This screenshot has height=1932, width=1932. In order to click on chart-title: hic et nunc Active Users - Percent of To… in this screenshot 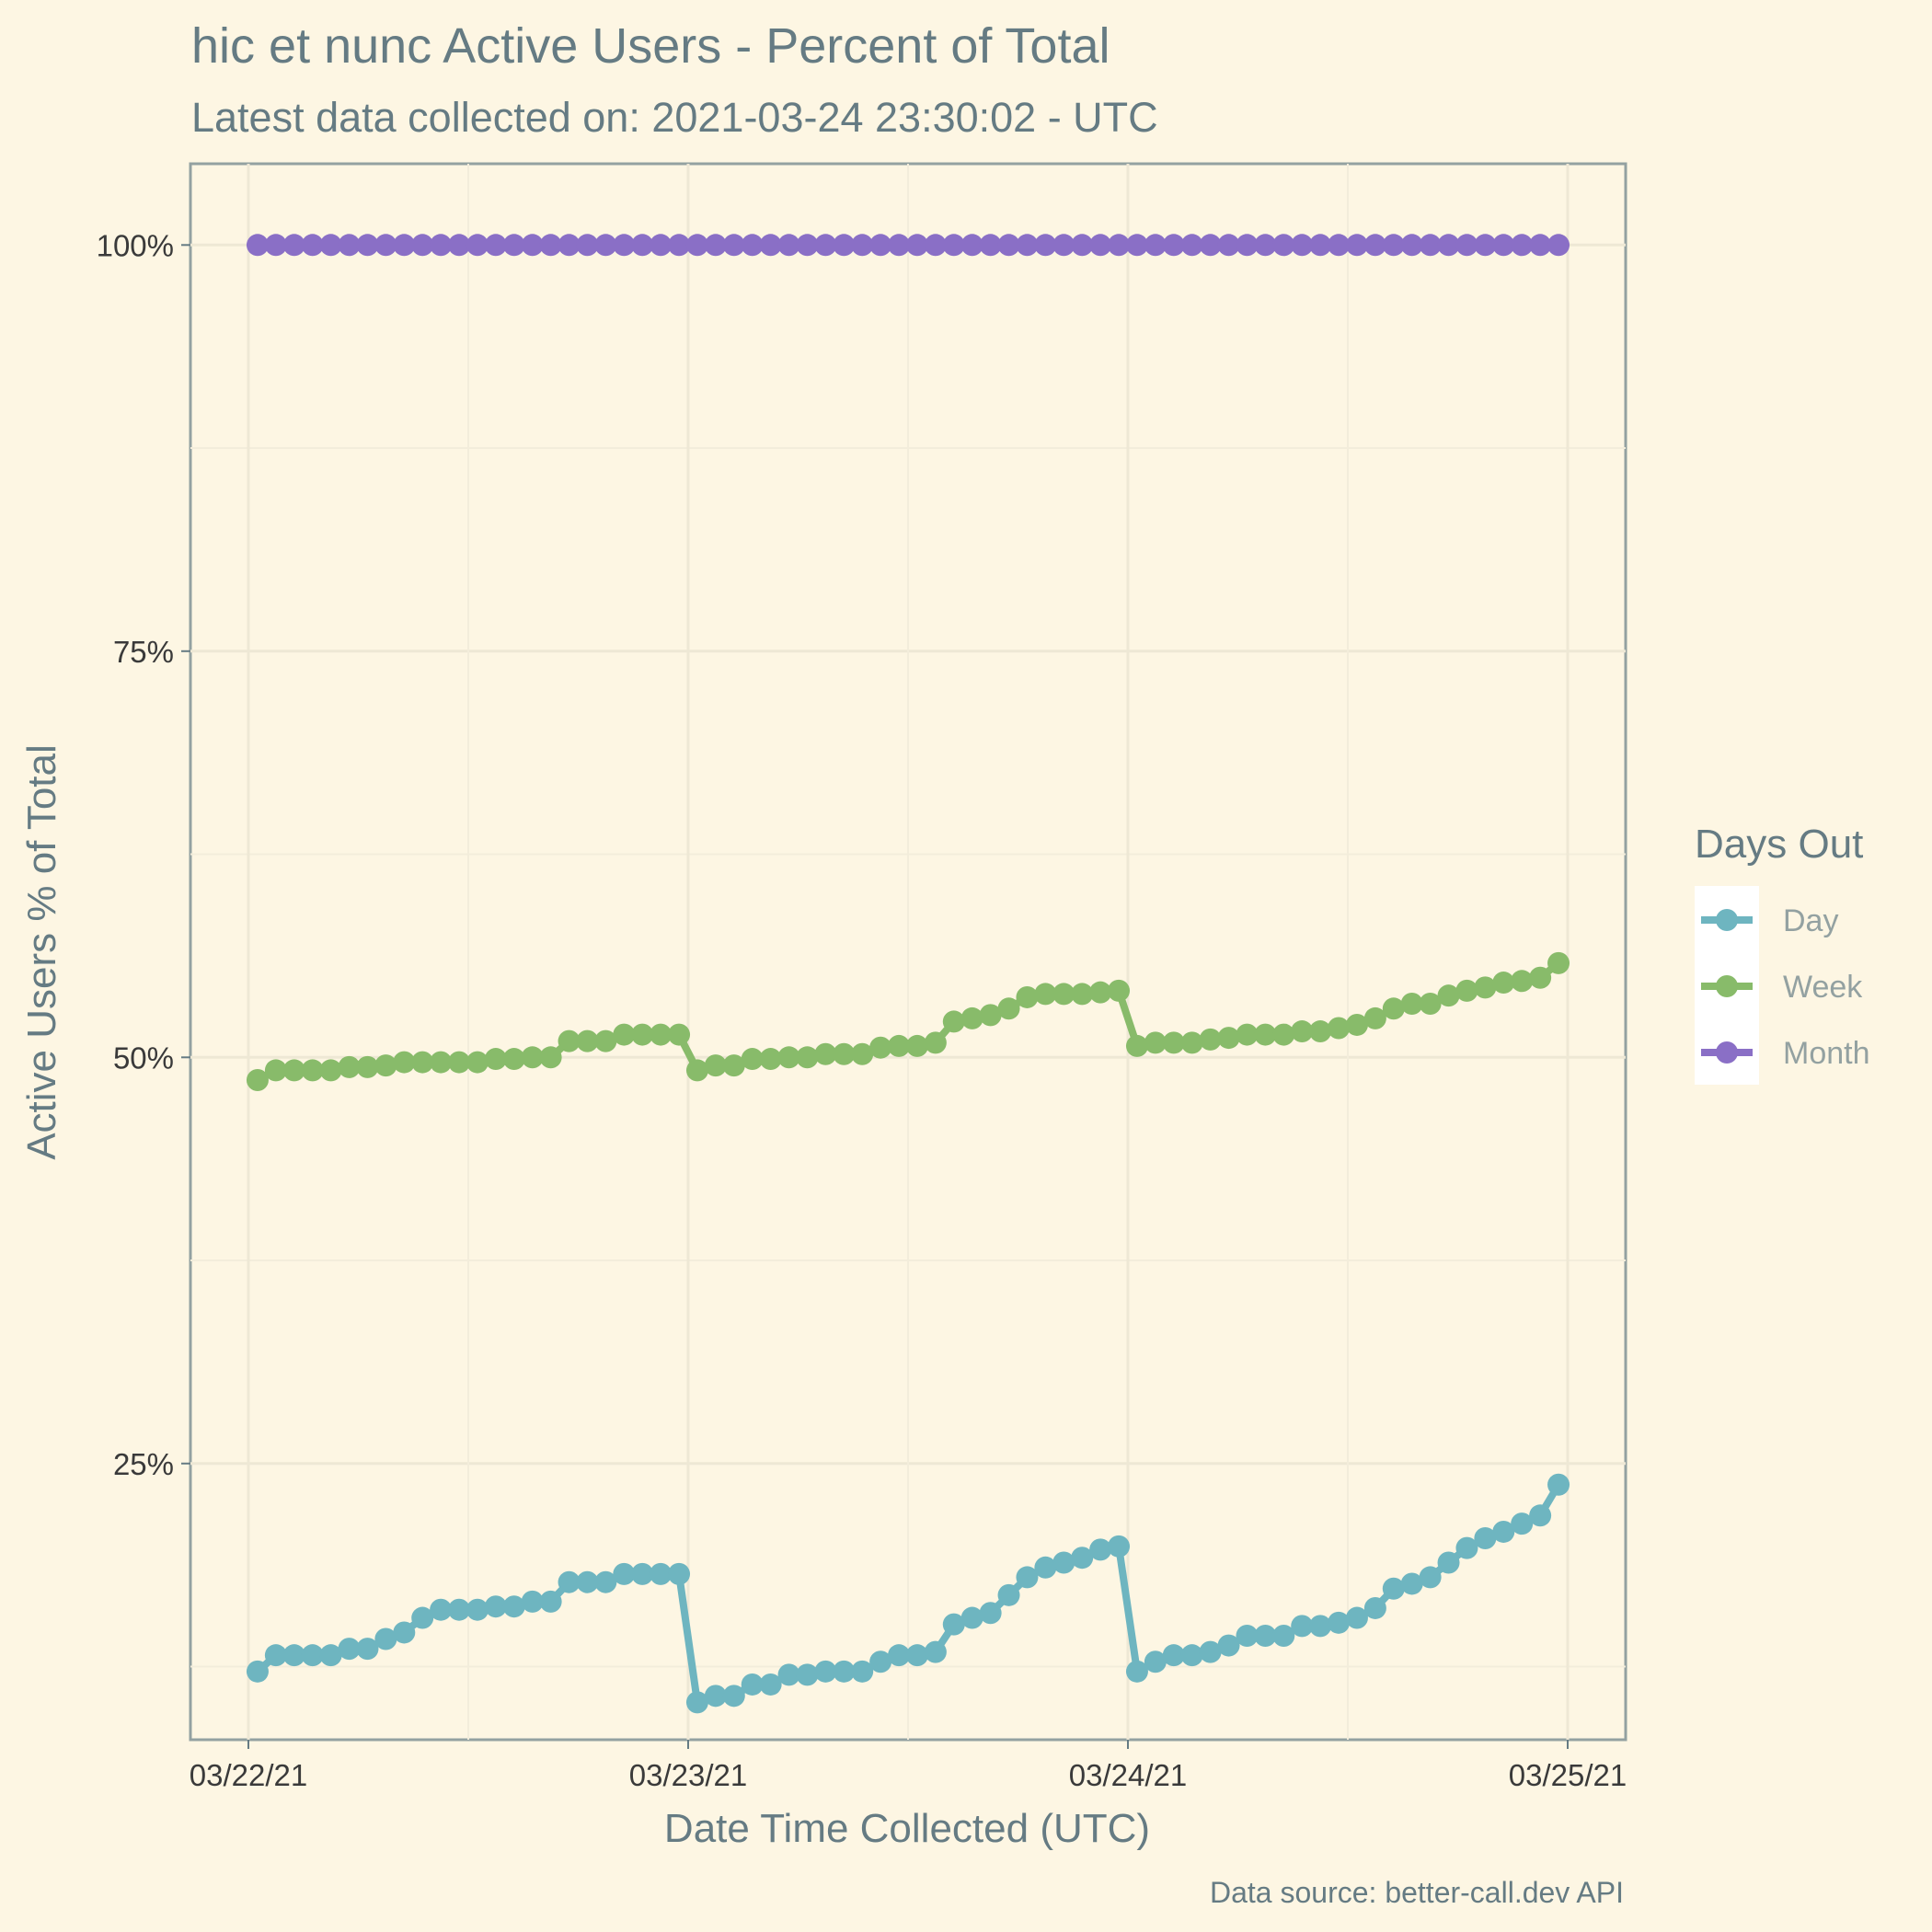, I will do `click(650, 46)`.